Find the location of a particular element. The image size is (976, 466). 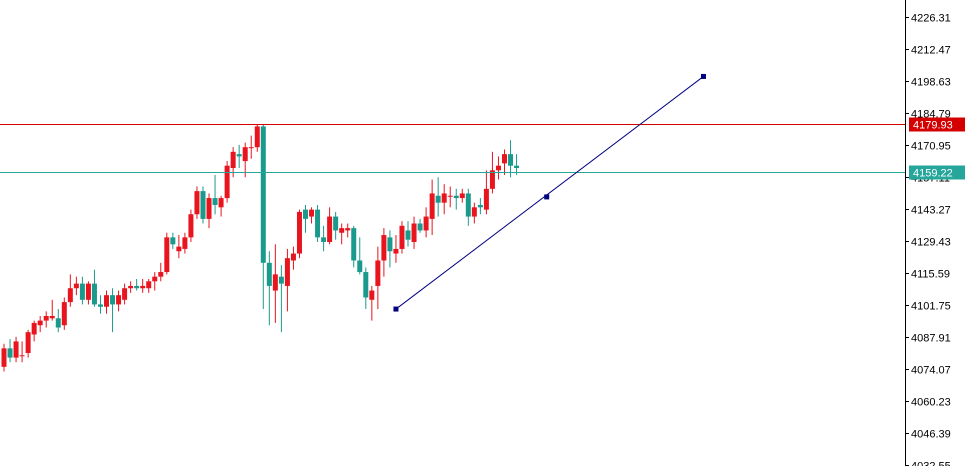

price-axis-label: 4074.07 is located at coordinates (931, 371).